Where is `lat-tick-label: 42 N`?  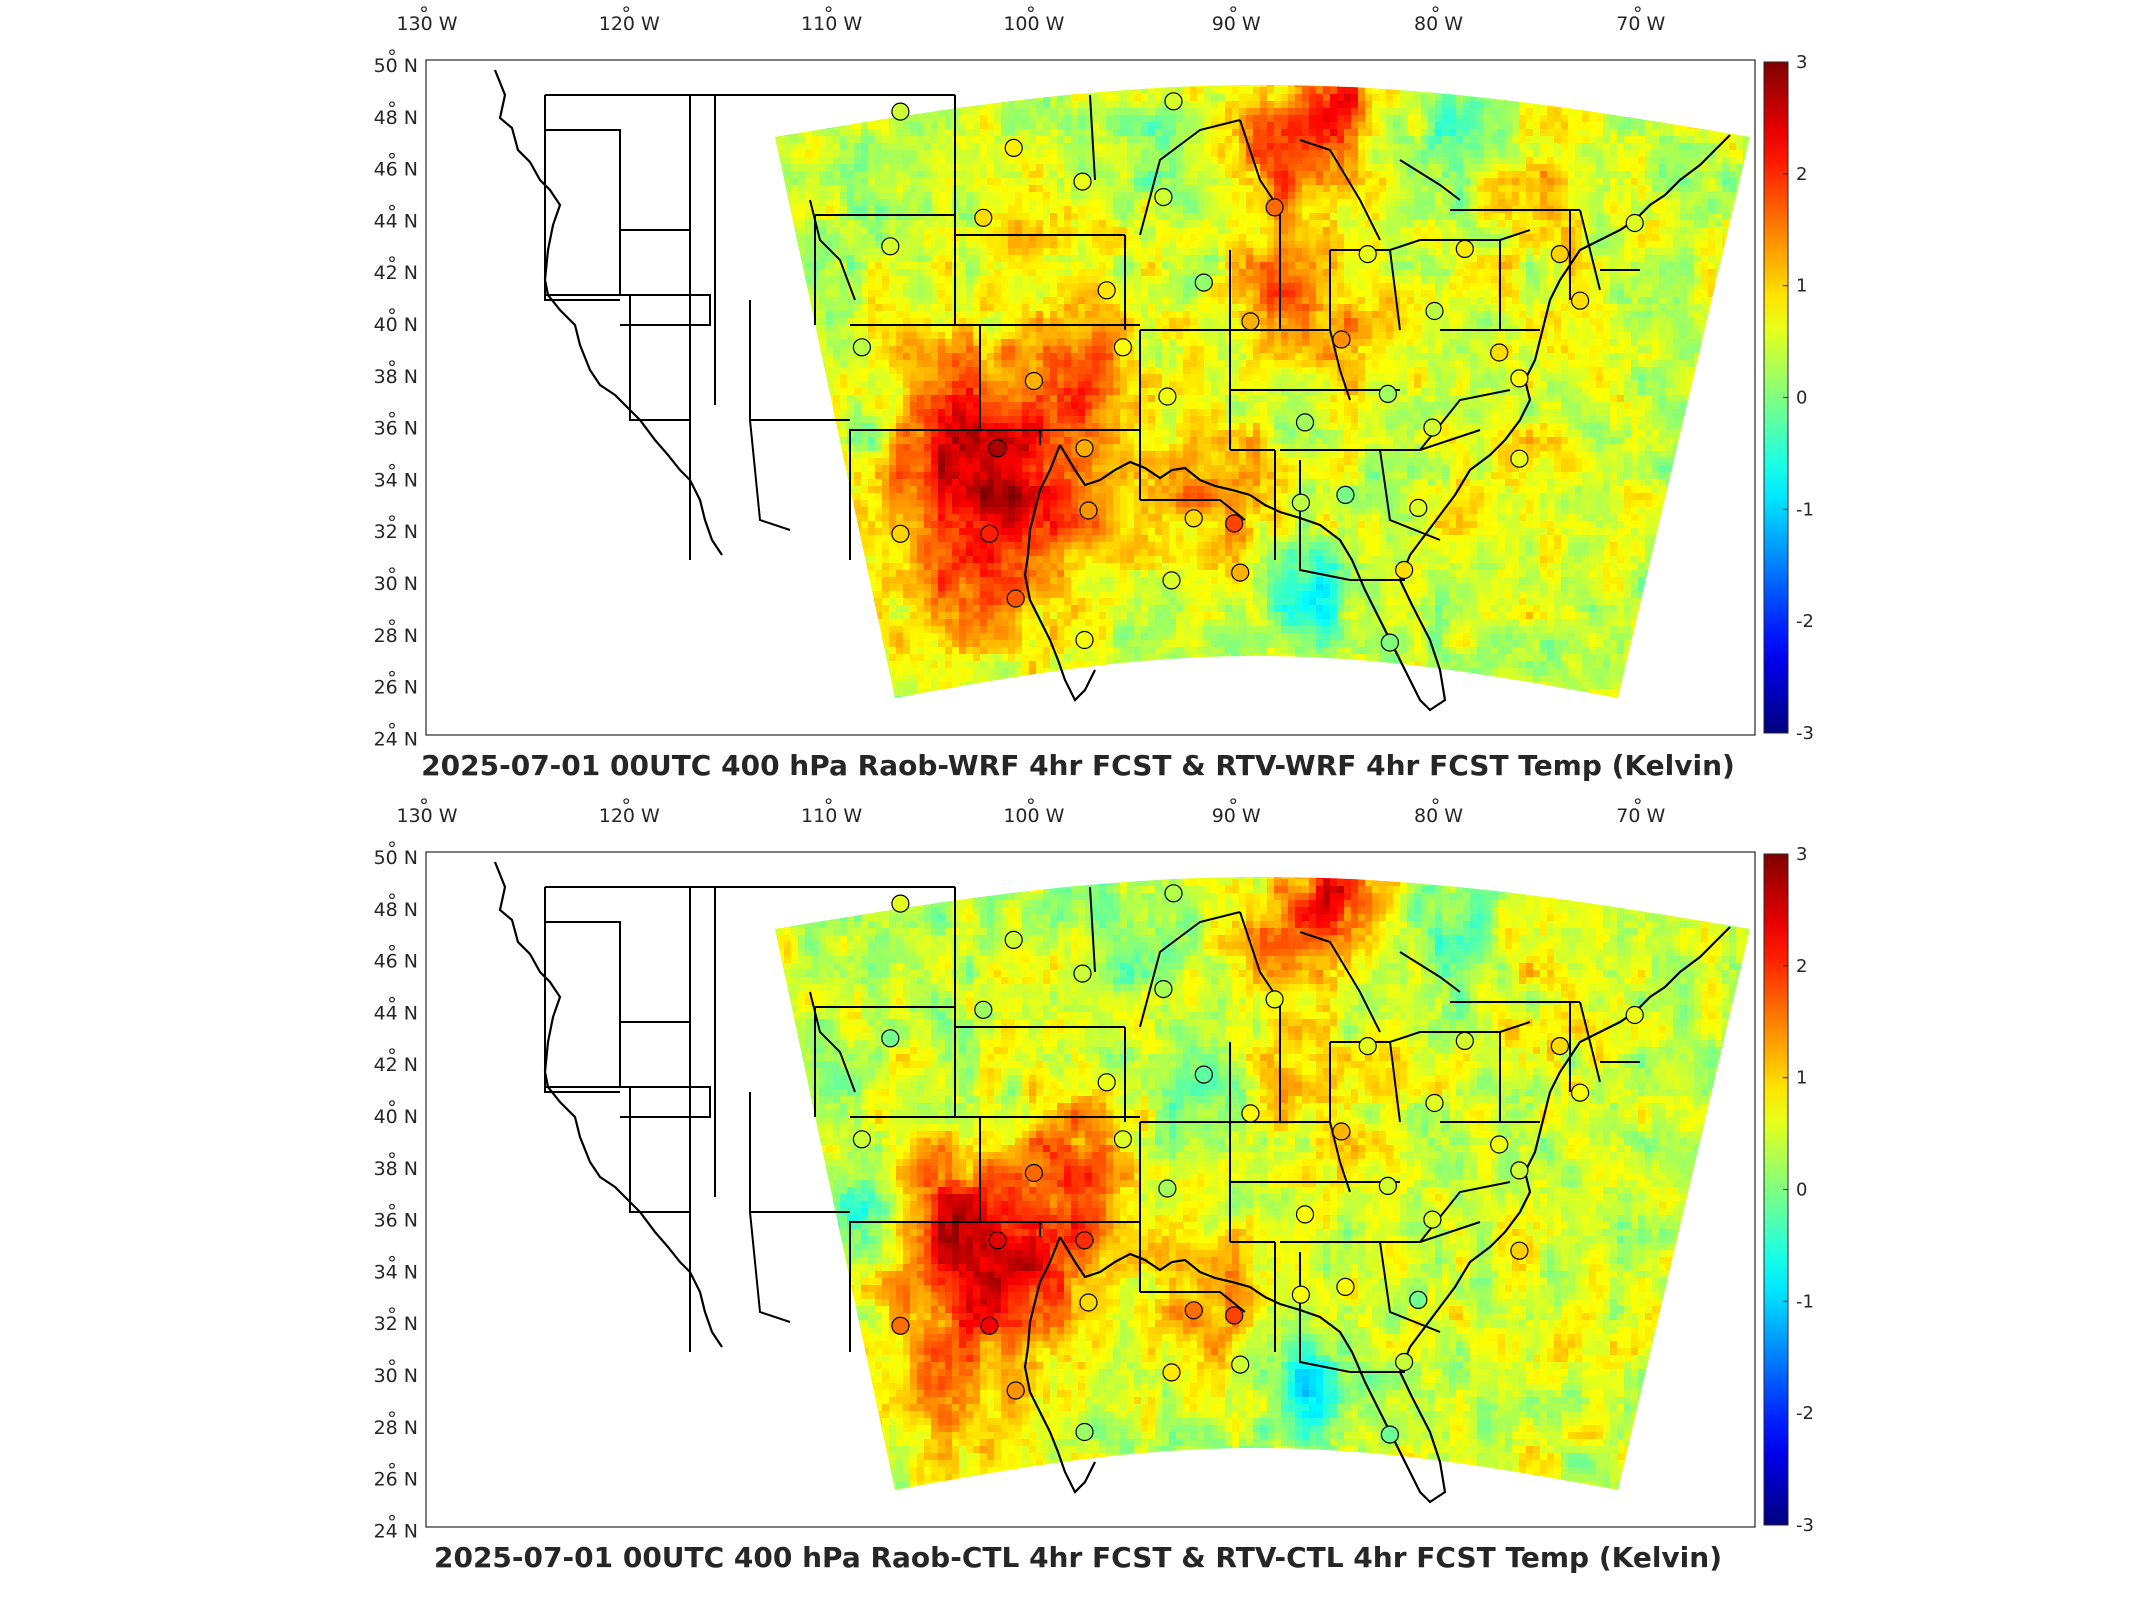 lat-tick-label: 42 N is located at coordinates (396, 273).